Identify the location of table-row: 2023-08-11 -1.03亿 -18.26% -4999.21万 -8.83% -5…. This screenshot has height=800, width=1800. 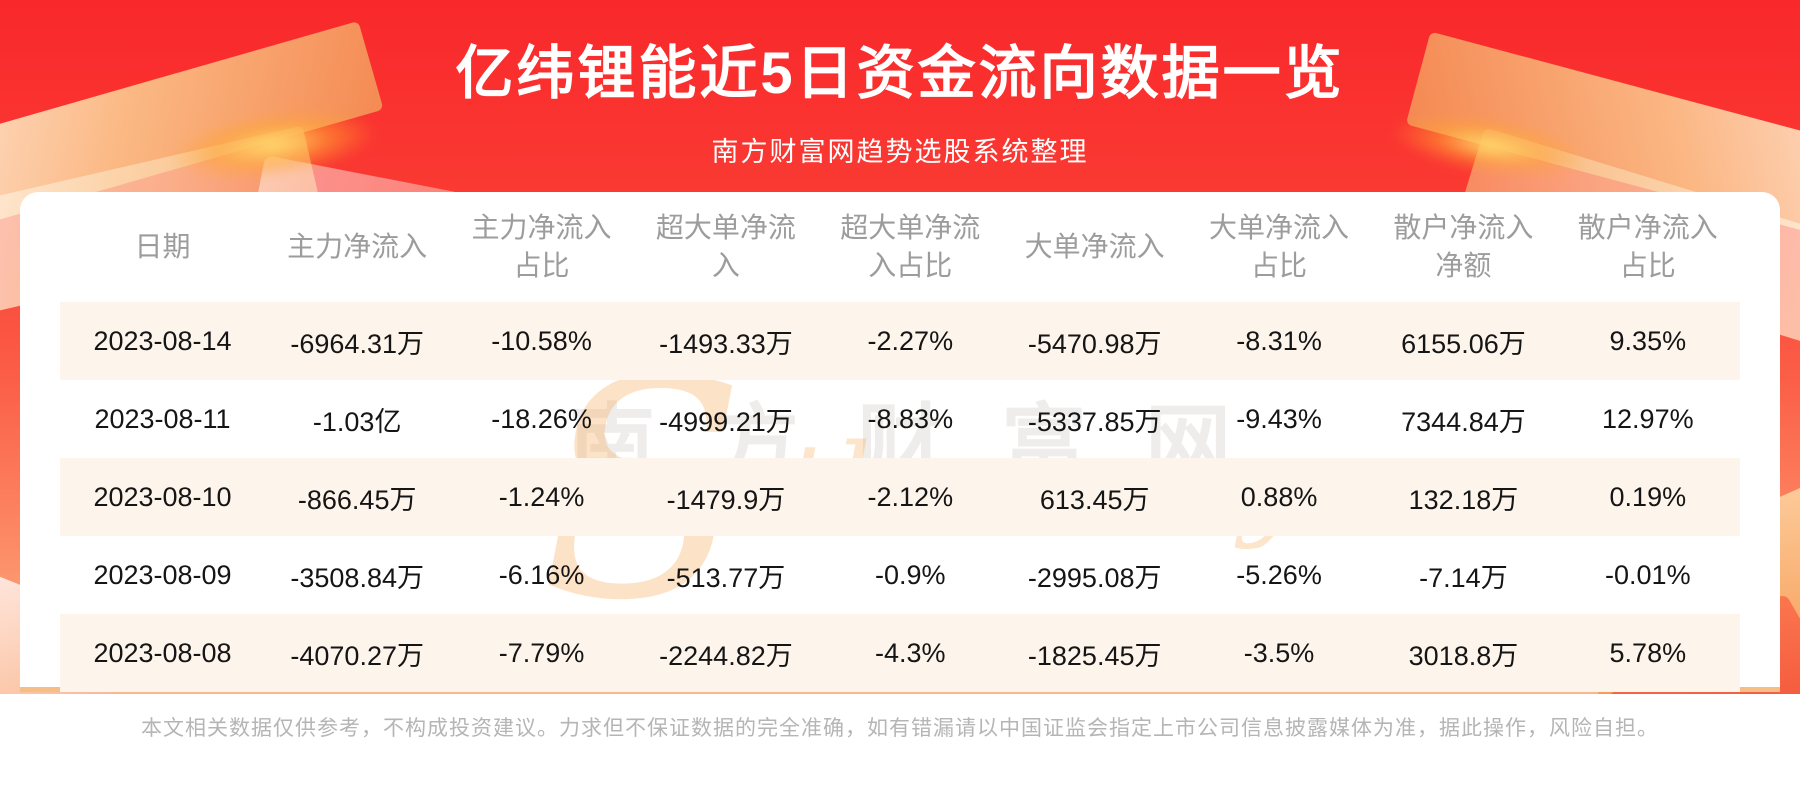
(900, 419).